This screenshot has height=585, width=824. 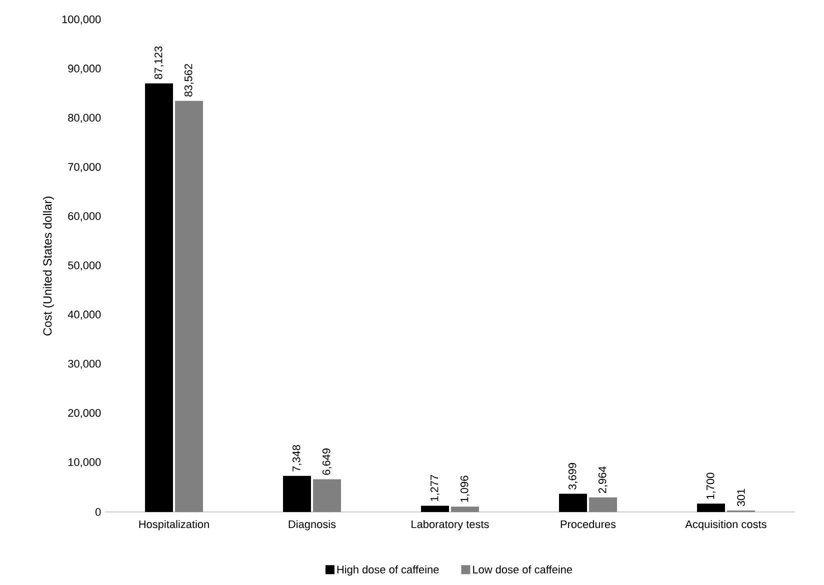 I want to click on y-axis-title: Cost (United States dollar), so click(x=48, y=266).